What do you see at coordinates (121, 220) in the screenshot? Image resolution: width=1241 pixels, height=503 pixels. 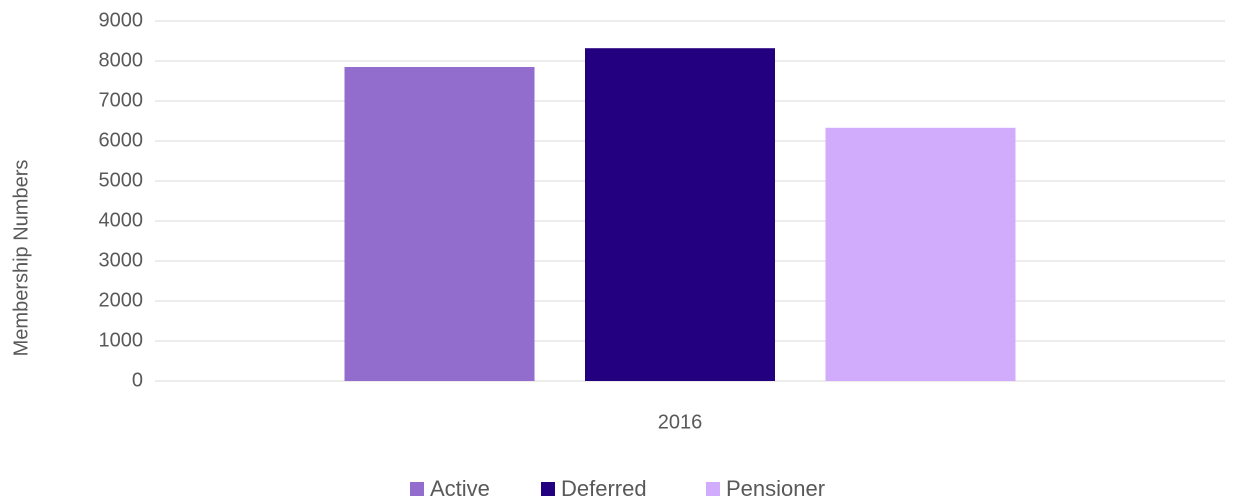 I see `y-tick-label: 4000` at bounding box center [121, 220].